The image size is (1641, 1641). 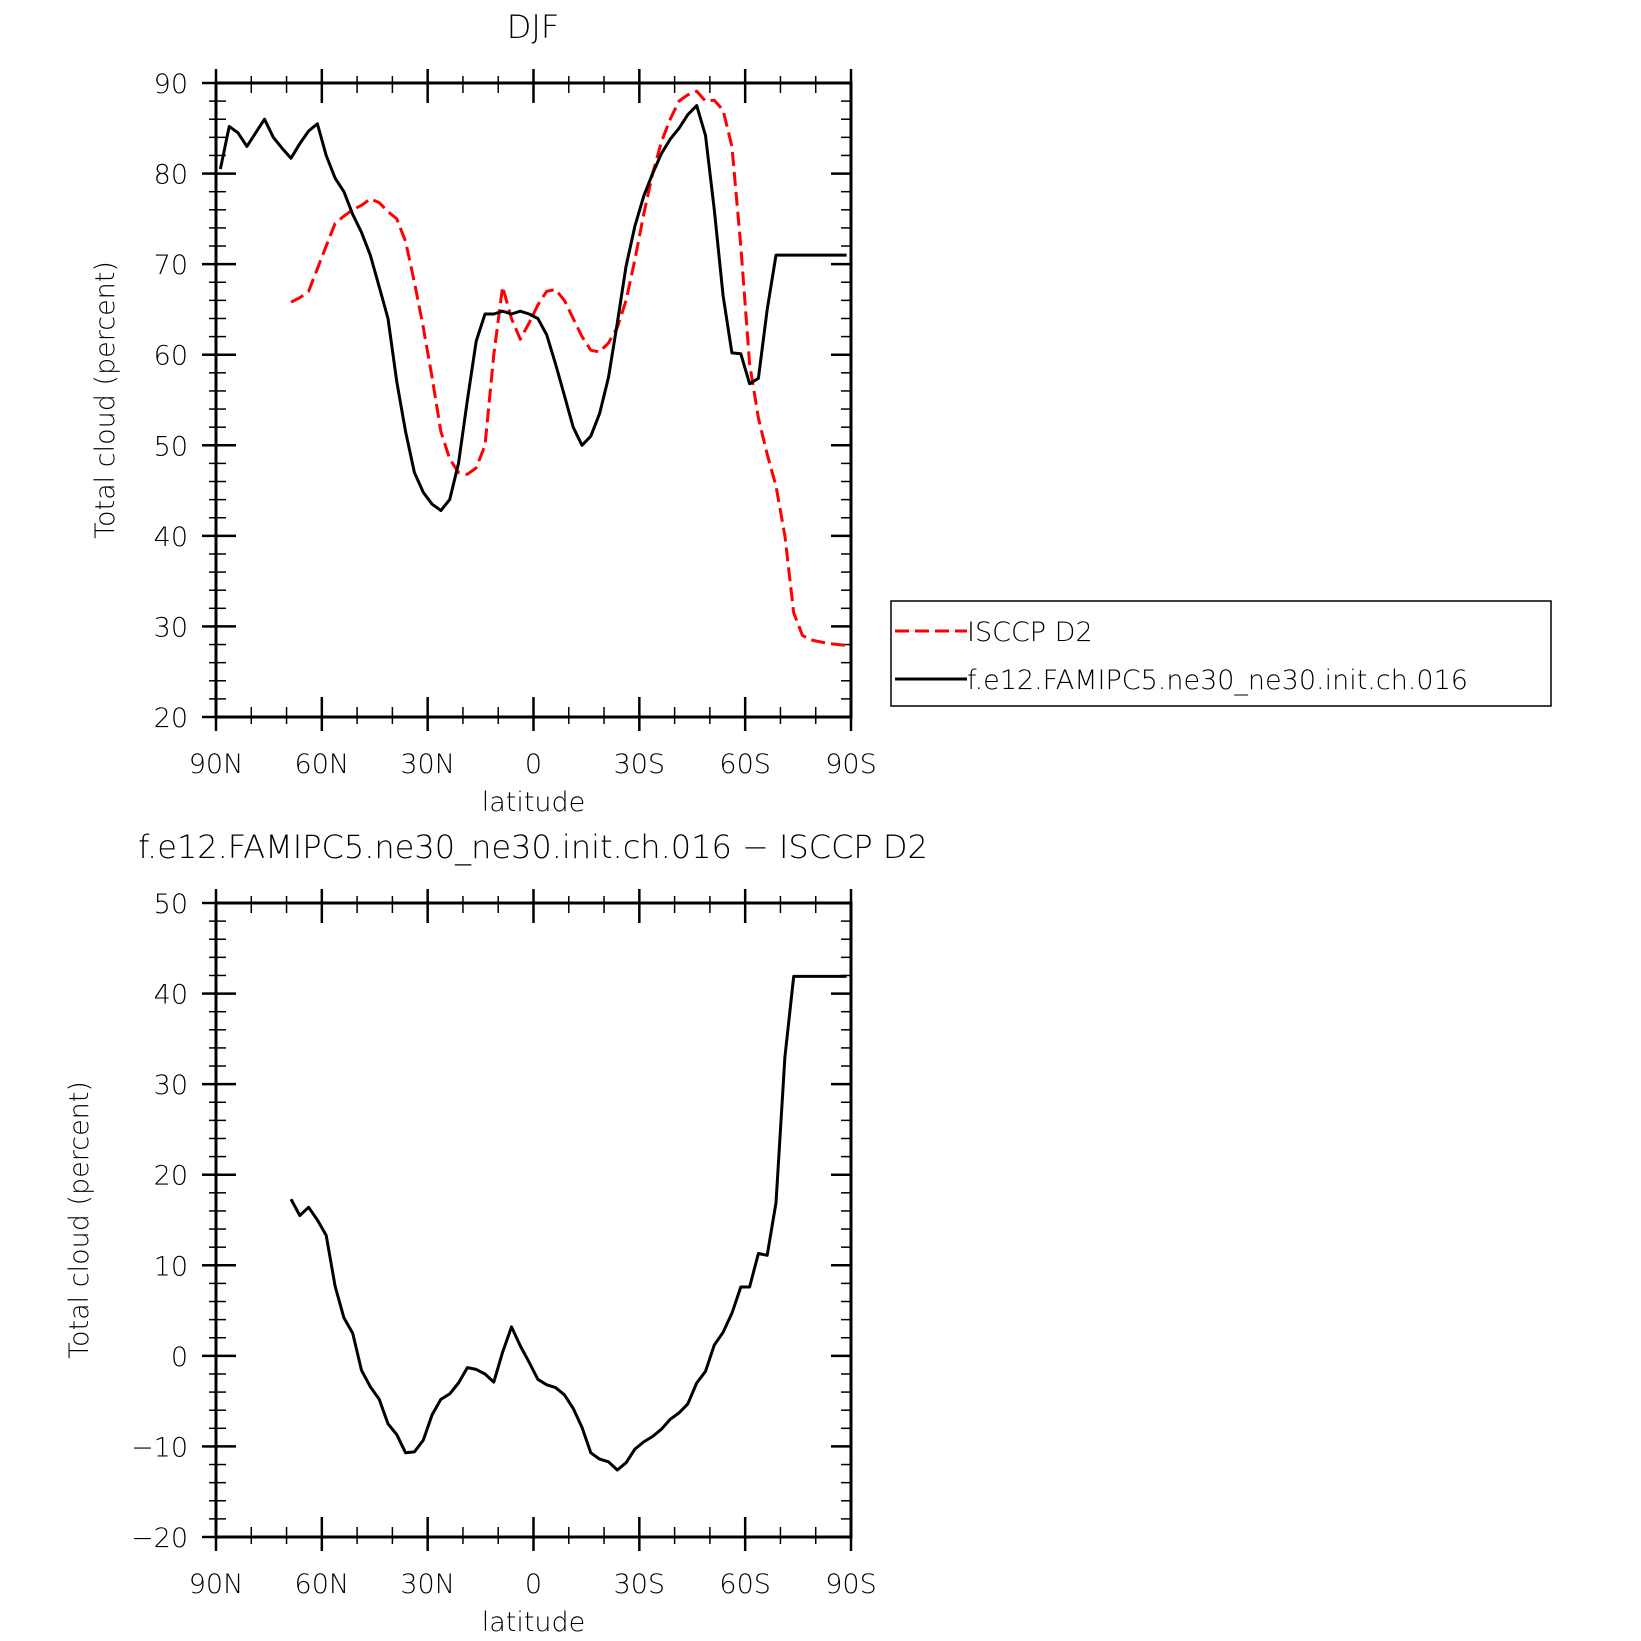 What do you see at coordinates (171, 265) in the screenshot?
I see `y-tick-label: 70` at bounding box center [171, 265].